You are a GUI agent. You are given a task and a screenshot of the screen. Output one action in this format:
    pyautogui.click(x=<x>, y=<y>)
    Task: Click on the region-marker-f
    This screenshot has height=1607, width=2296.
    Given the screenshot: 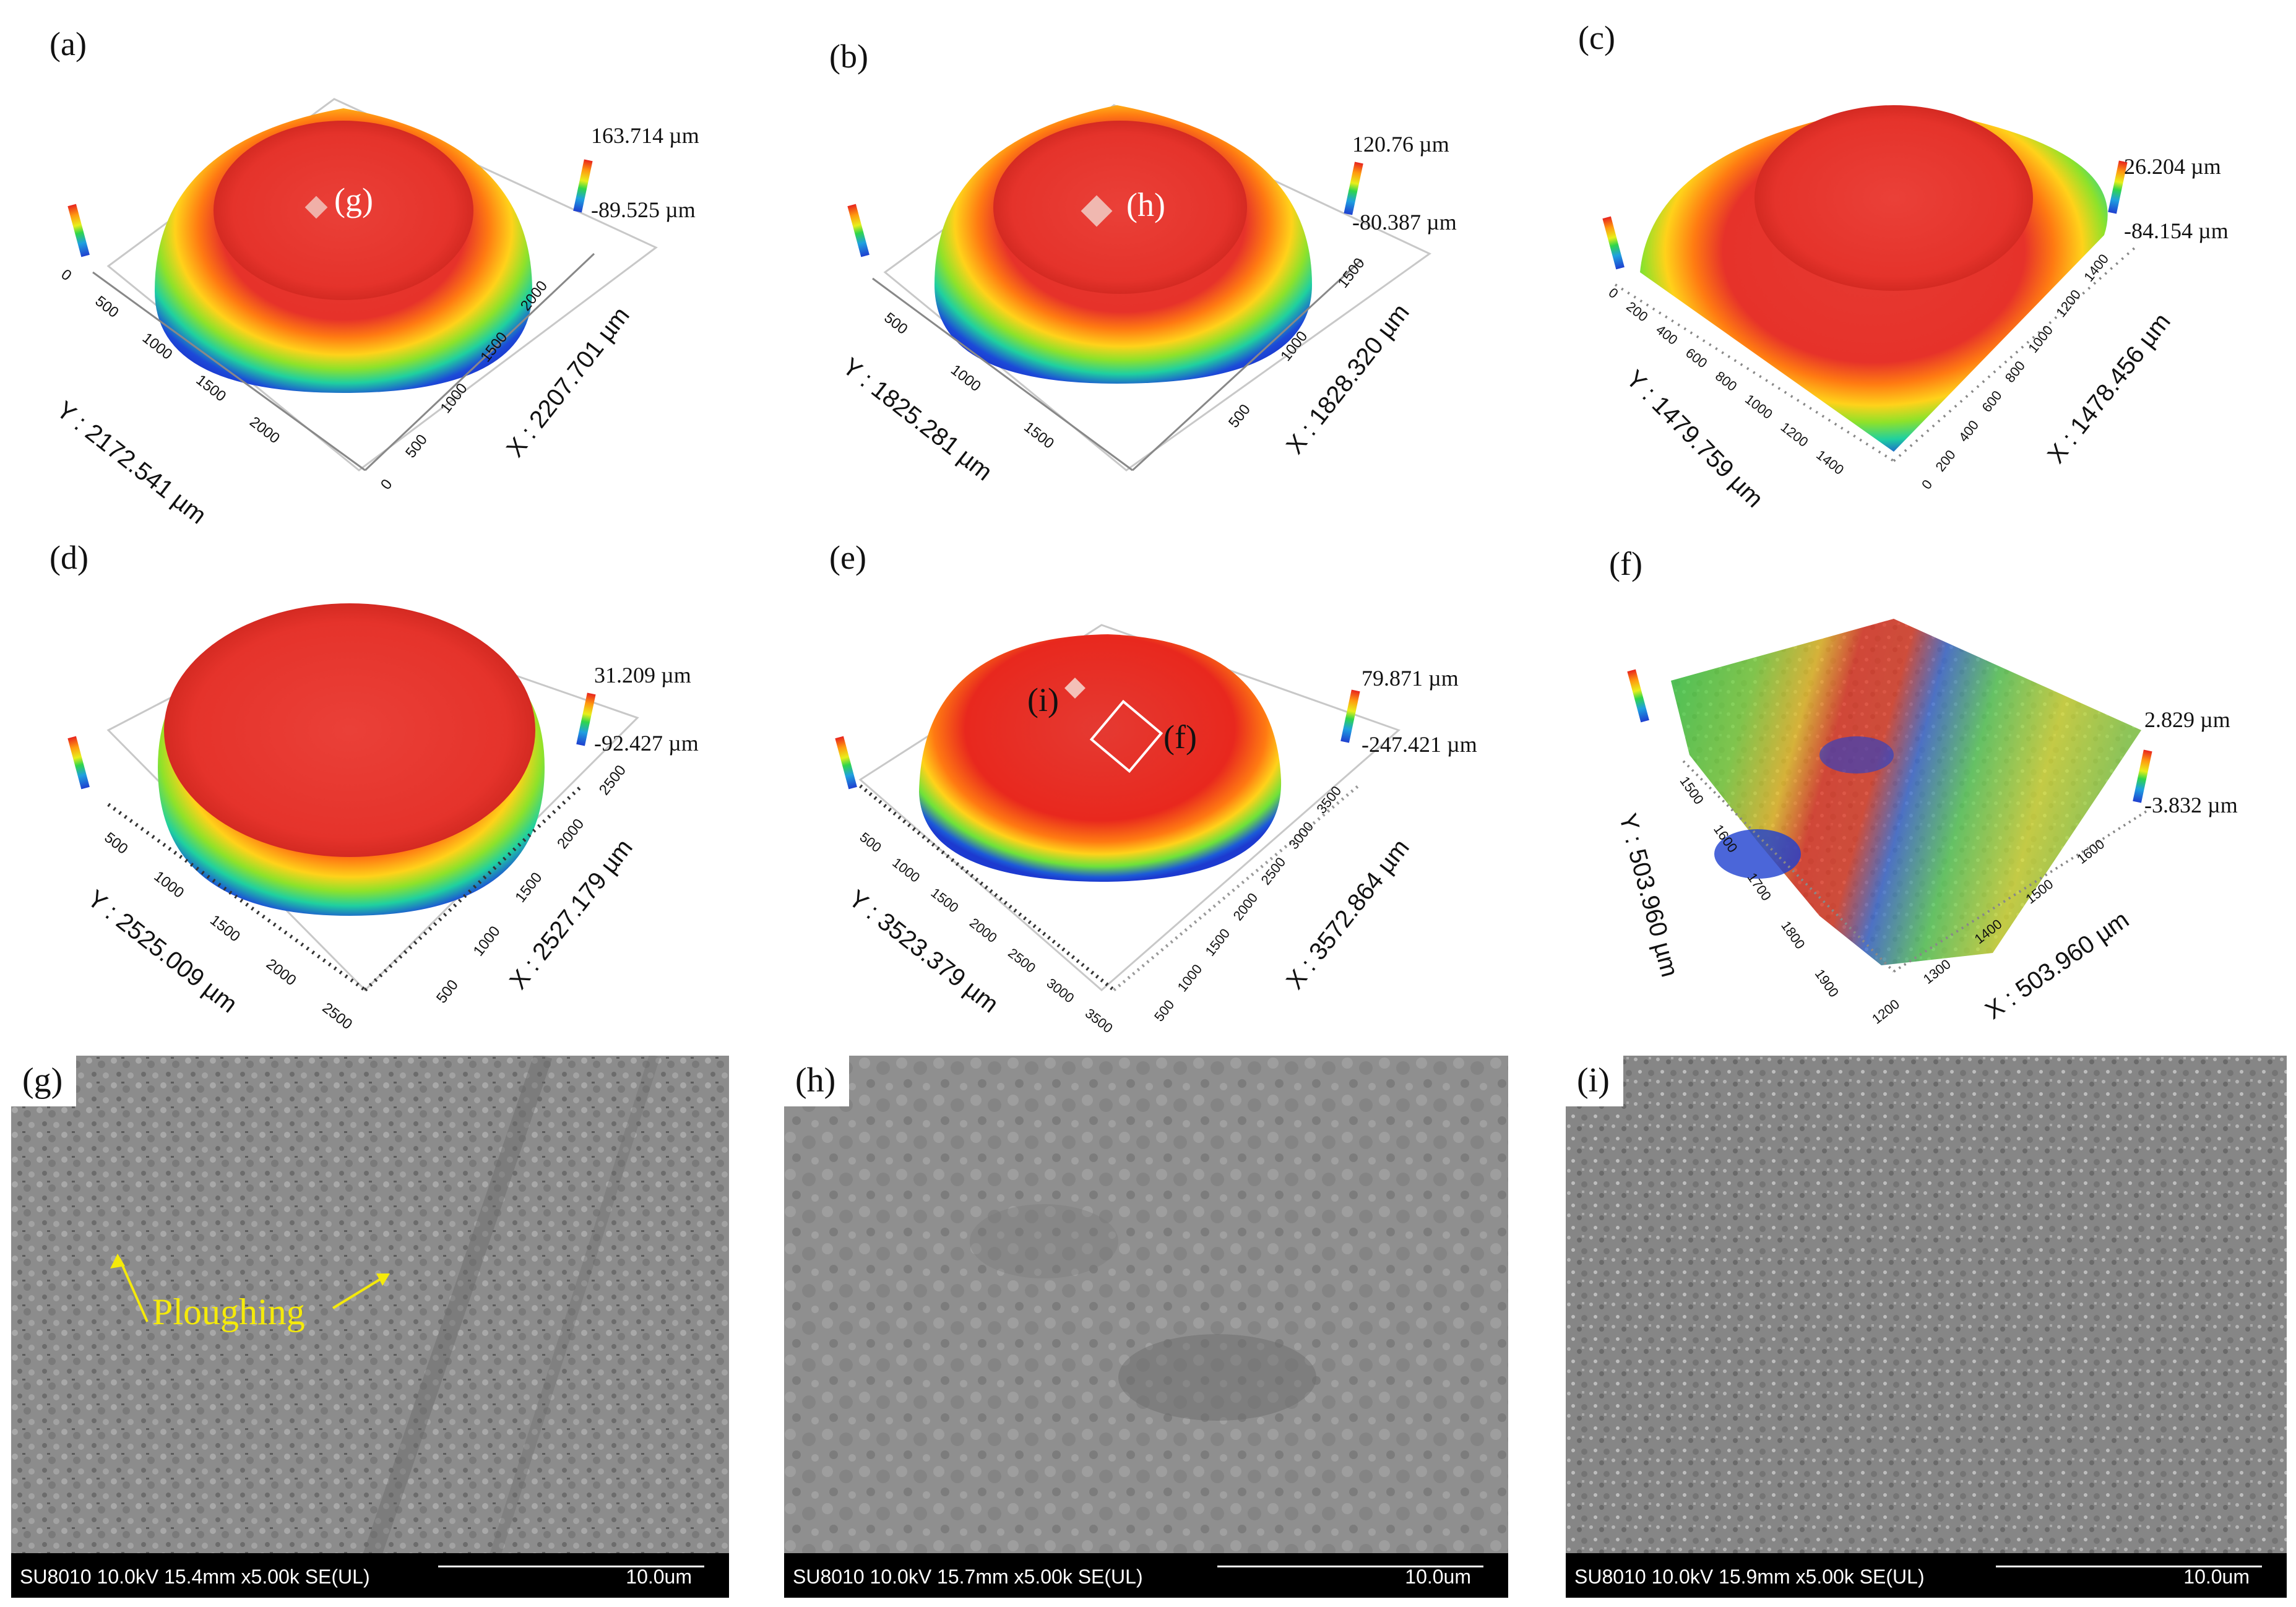 What is the action you would take?
    pyautogui.click(x=1126, y=736)
    